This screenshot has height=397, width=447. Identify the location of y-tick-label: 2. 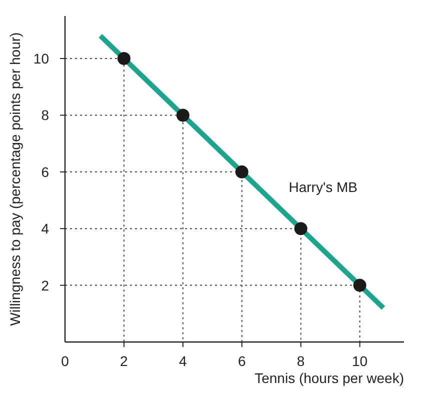
(45, 285).